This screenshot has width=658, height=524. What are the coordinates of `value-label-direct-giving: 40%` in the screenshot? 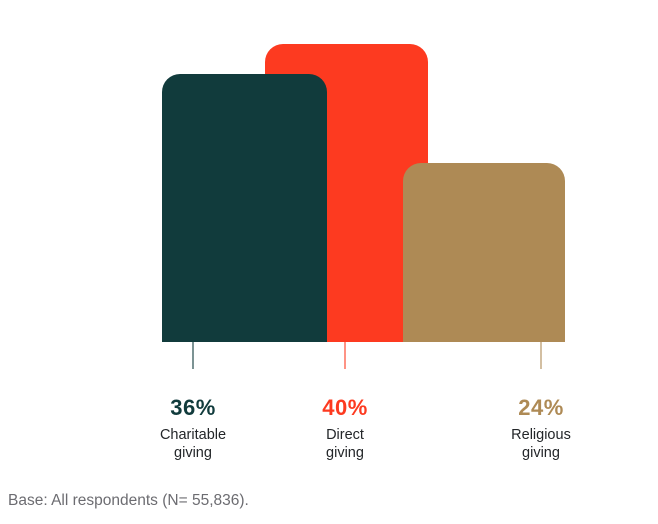 It's located at (345, 407).